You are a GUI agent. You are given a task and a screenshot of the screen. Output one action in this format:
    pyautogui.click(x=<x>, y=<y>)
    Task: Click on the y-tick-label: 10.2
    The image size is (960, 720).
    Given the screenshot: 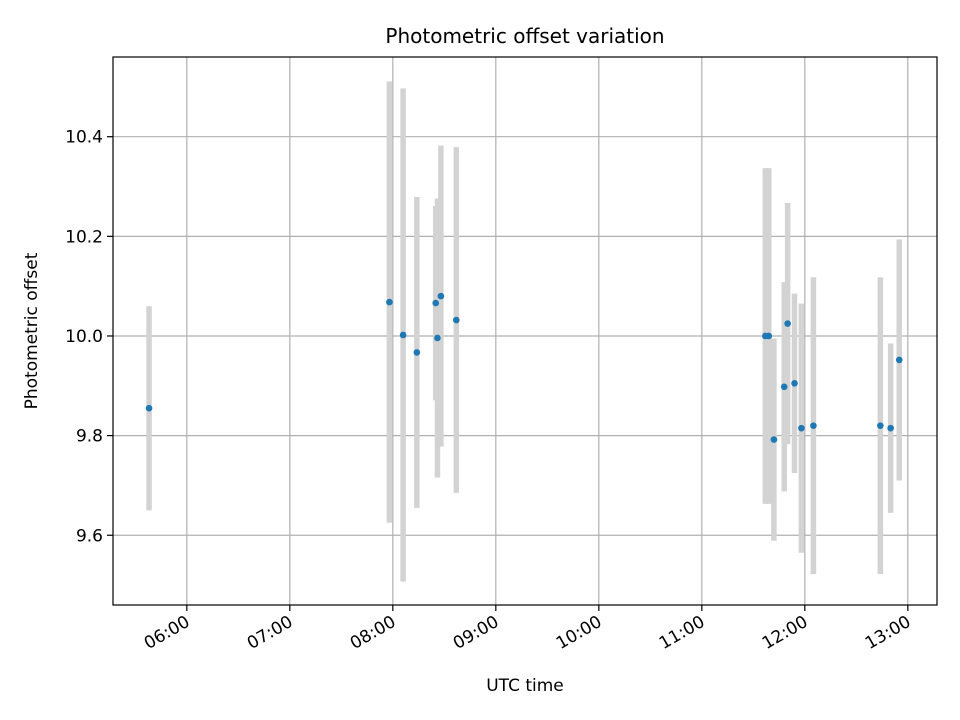 What is the action you would take?
    pyautogui.click(x=84, y=237)
    